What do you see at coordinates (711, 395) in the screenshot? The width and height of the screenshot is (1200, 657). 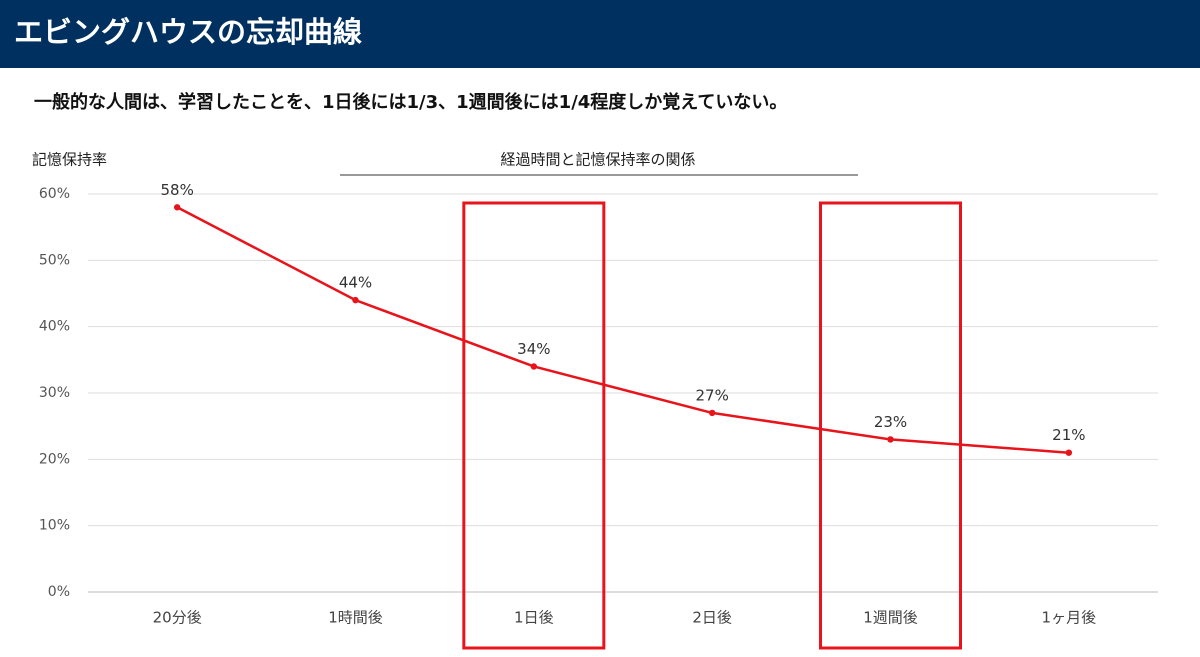 I see `data-label: 27%` at bounding box center [711, 395].